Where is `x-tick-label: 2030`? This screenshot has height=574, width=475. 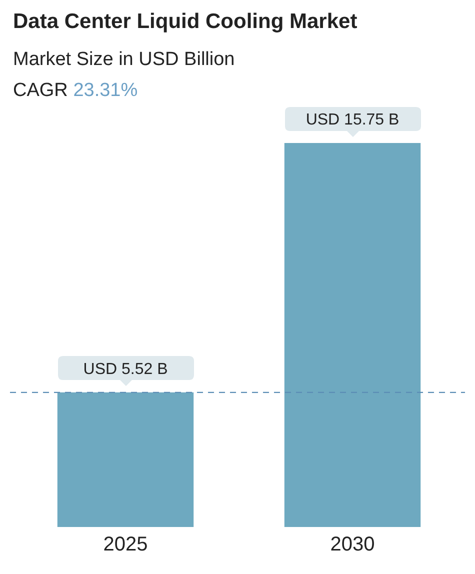 x-tick-label: 2030 is located at coordinates (352, 545).